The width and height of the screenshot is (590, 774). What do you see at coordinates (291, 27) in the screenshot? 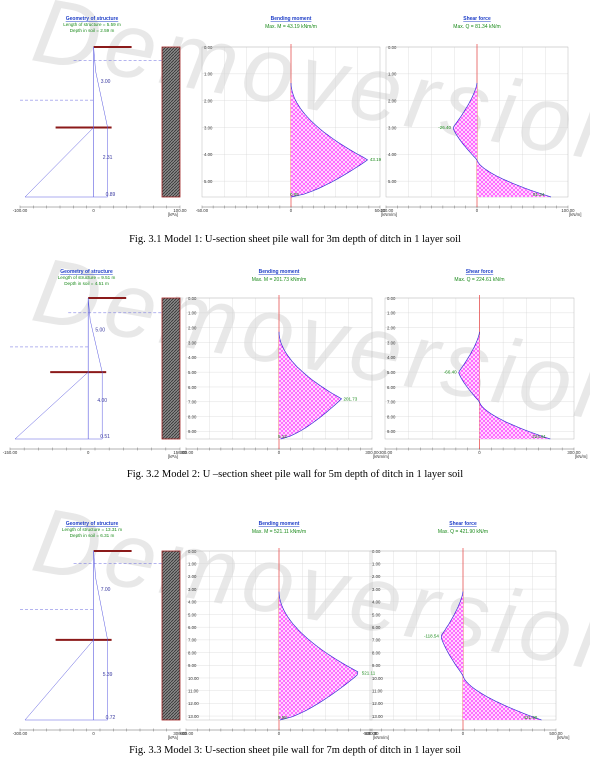
I see `chart-subtitle: Max. M = 43.19 kNm/m` at bounding box center [291, 27].